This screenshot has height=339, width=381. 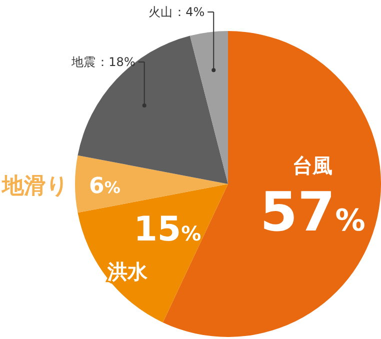 What do you see at coordinates (127, 271) in the screenshot?
I see `slice-label: 洪水` at bounding box center [127, 271].